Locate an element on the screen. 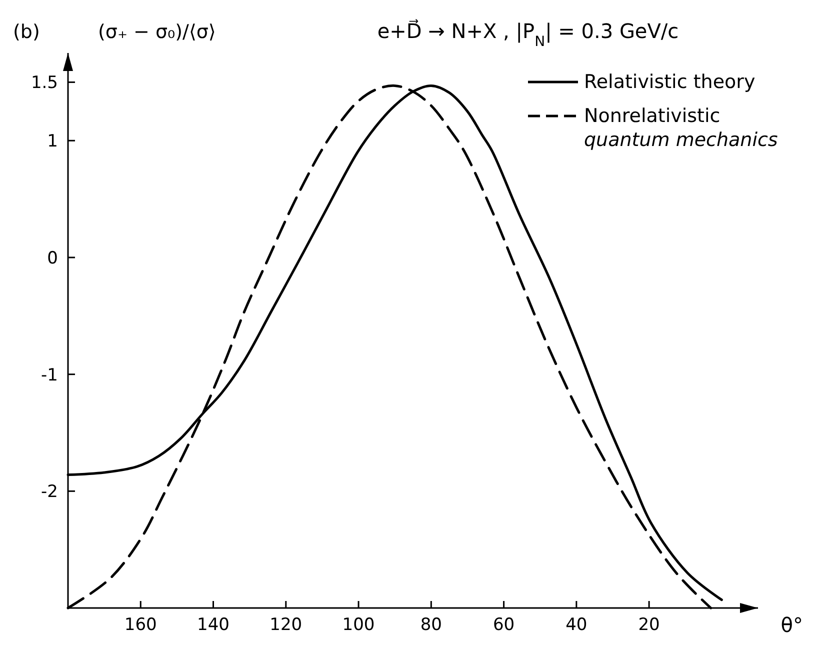  y-tick-label: 1 is located at coordinates (52, 142).